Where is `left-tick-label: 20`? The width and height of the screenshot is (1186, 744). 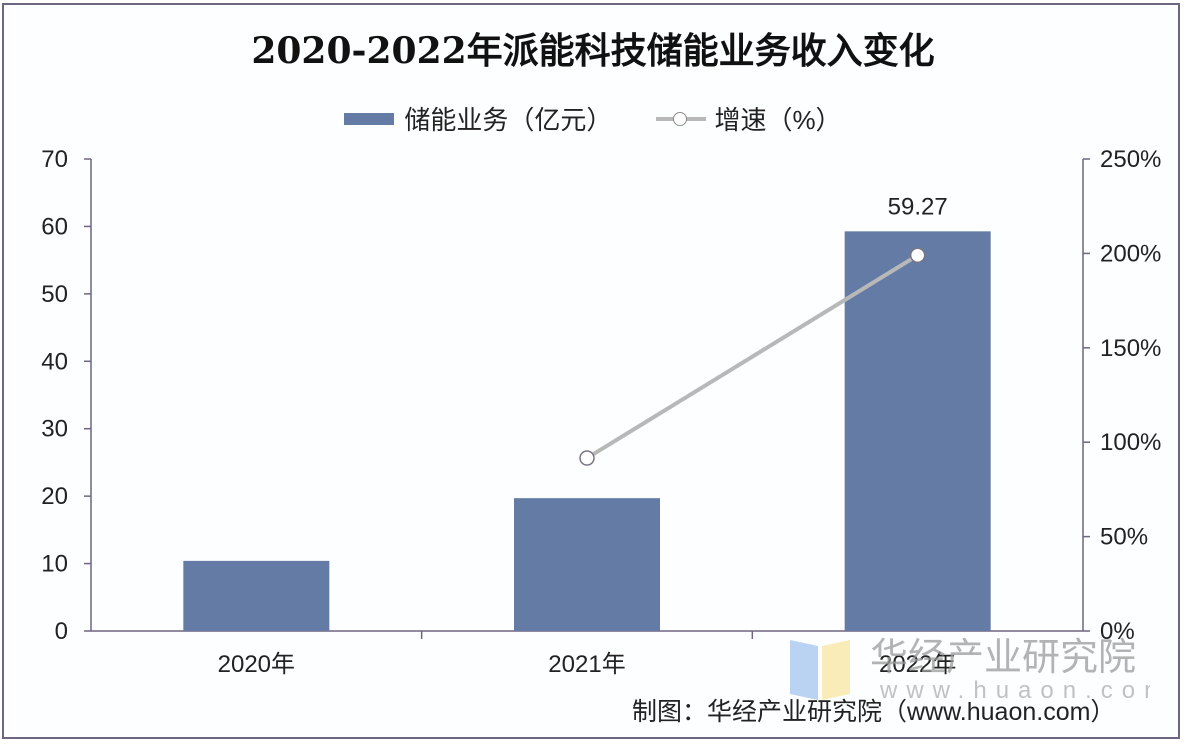 left-tick-label: 20 is located at coordinates (54, 496).